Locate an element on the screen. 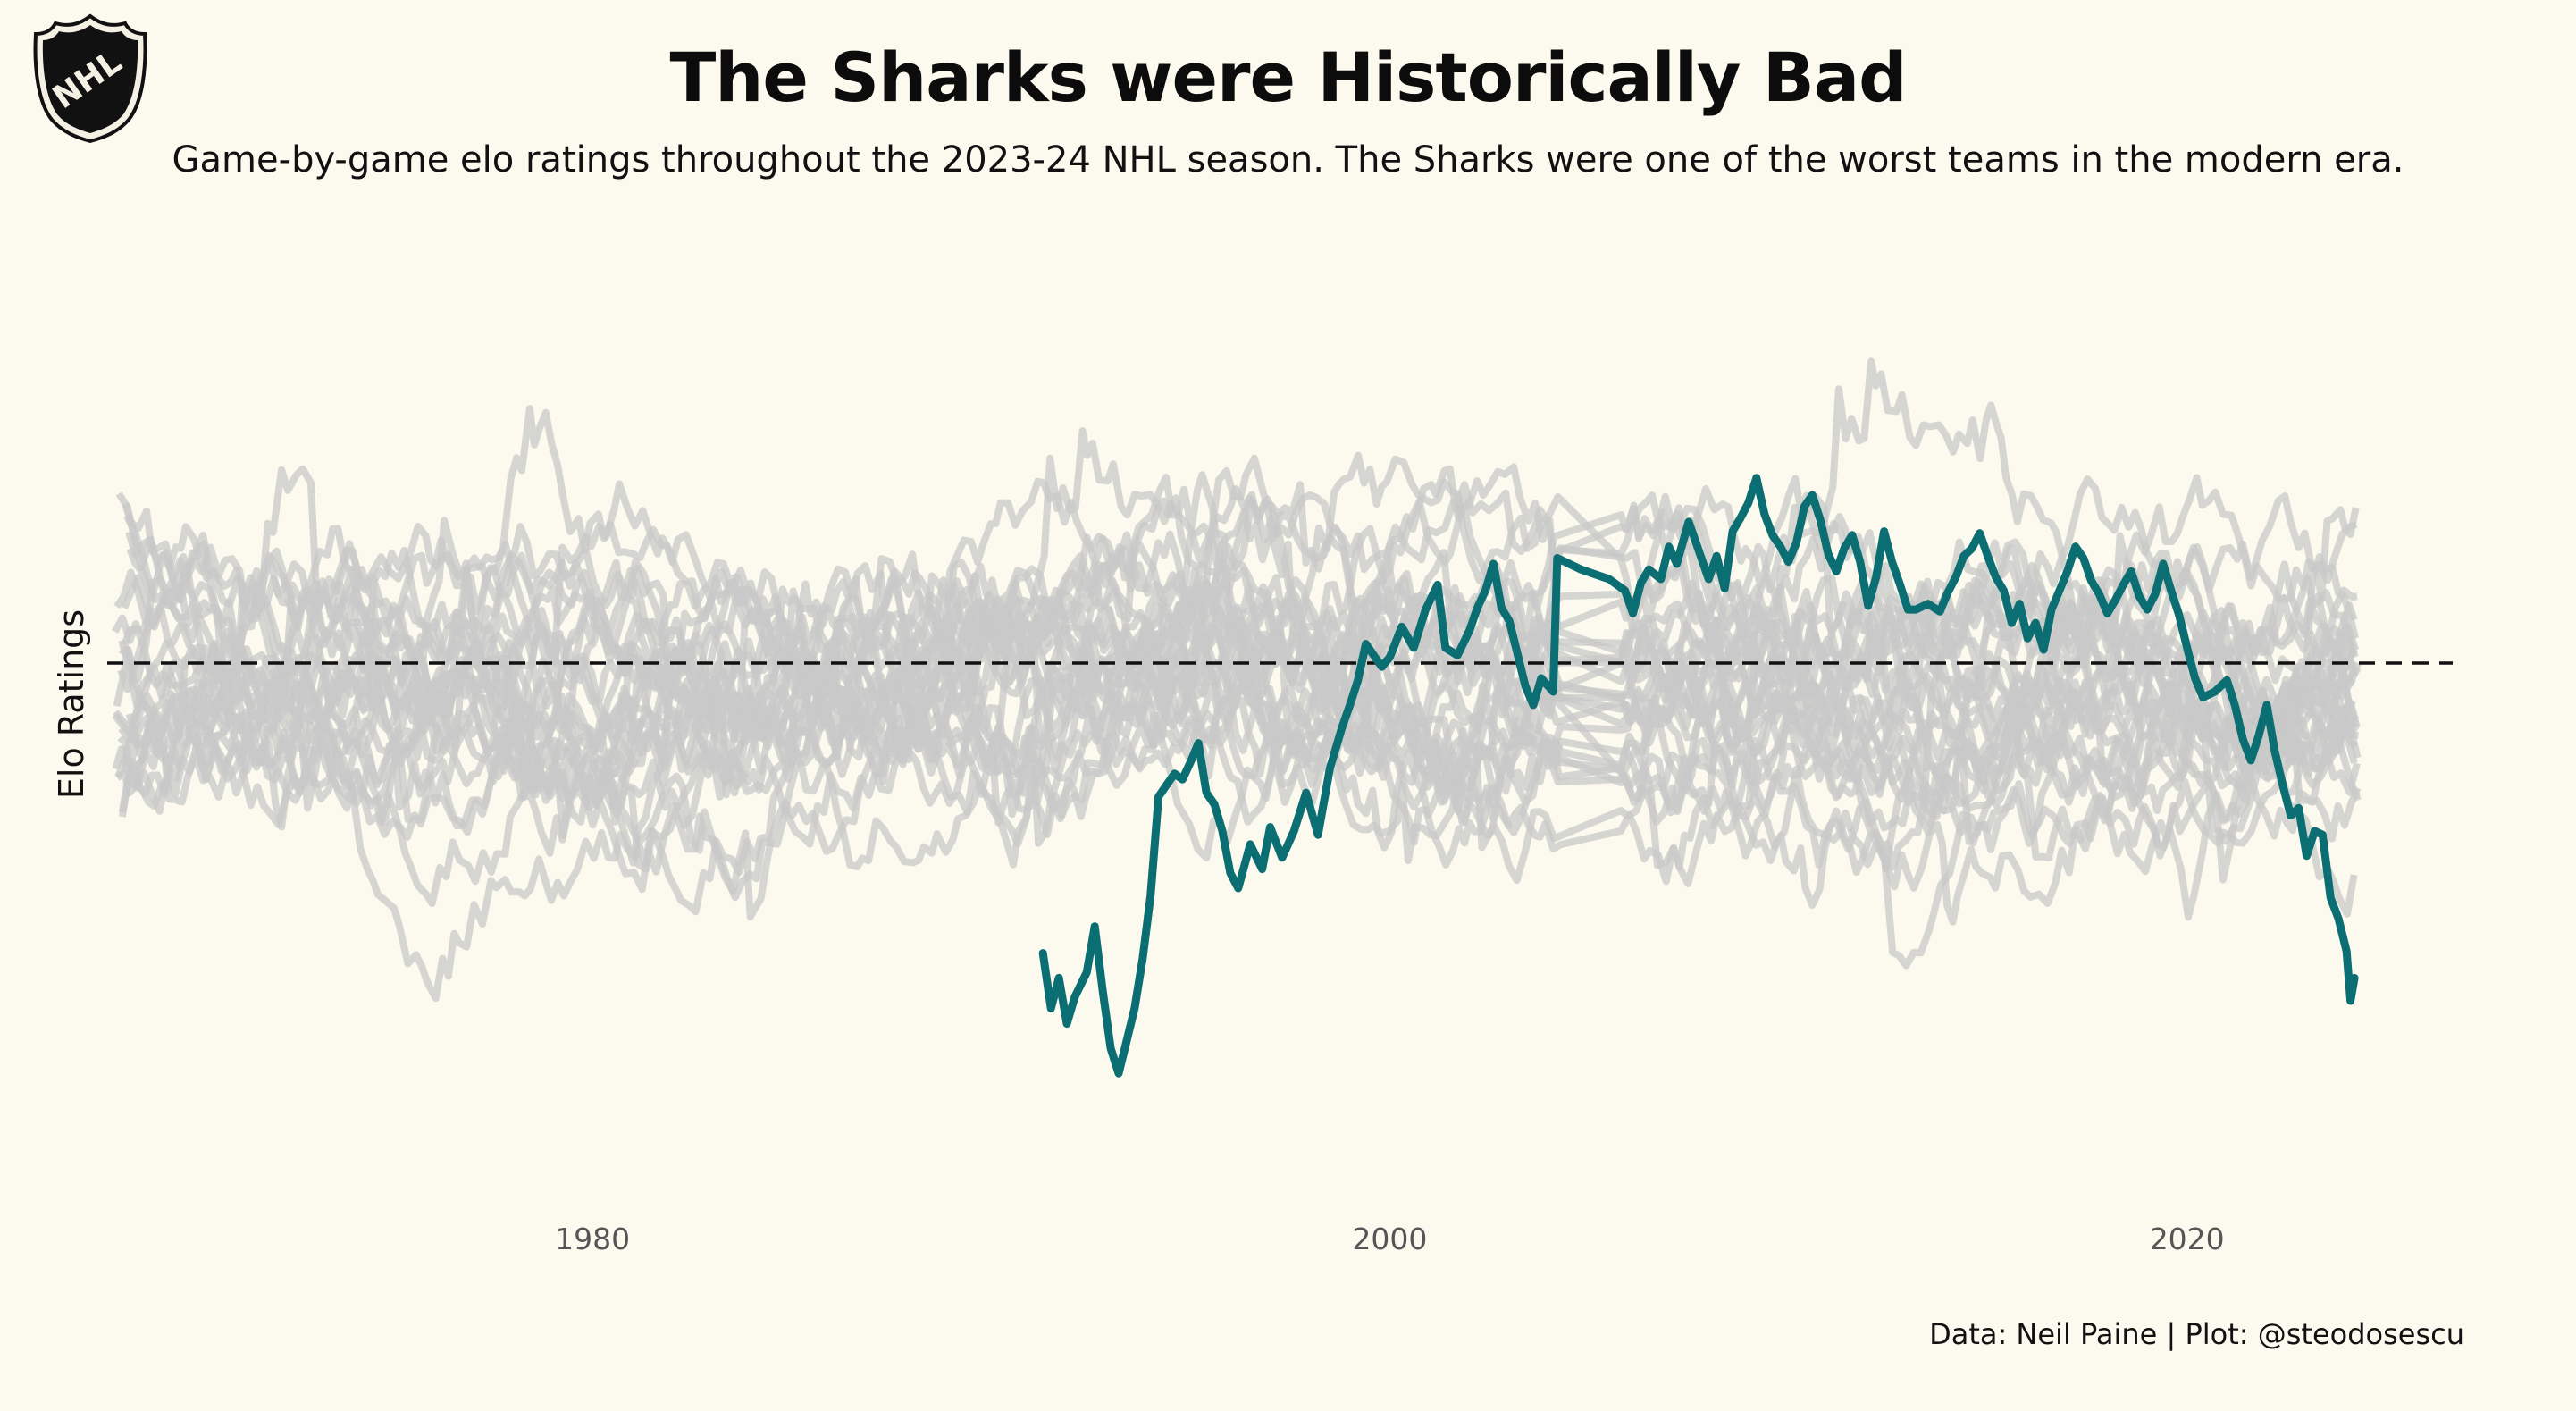 The height and width of the screenshot is (1411, 2576). x-tick-label: 2020 is located at coordinates (2187, 1239).